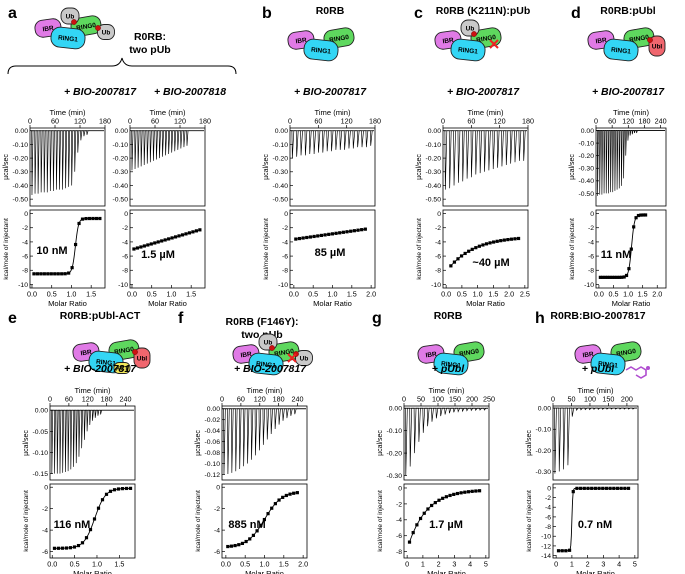 Image resolution: width=685 pixels, height=574 pixels. Describe the element at coordinates (333, 294) in the screenshot. I see `ratio-tick-label: 1.0` at that location.